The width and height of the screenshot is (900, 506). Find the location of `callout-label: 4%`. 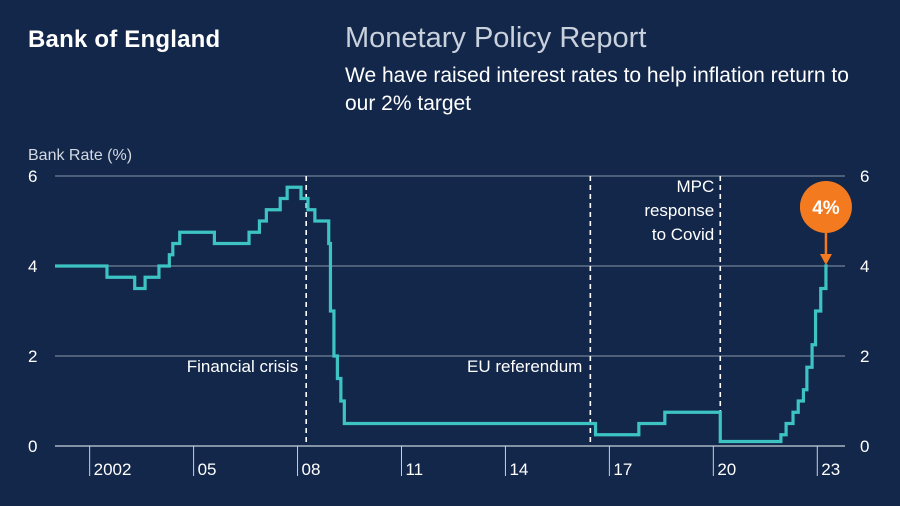

callout-label: 4% is located at coordinates (826, 208).